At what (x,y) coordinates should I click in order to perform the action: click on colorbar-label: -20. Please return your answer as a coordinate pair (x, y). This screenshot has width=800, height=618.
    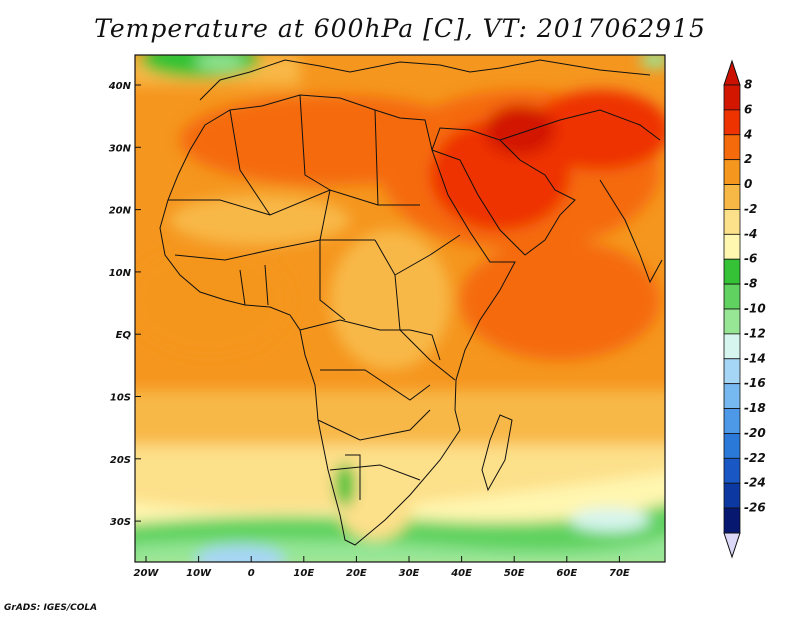
    Looking at the image, I should click on (755, 433).